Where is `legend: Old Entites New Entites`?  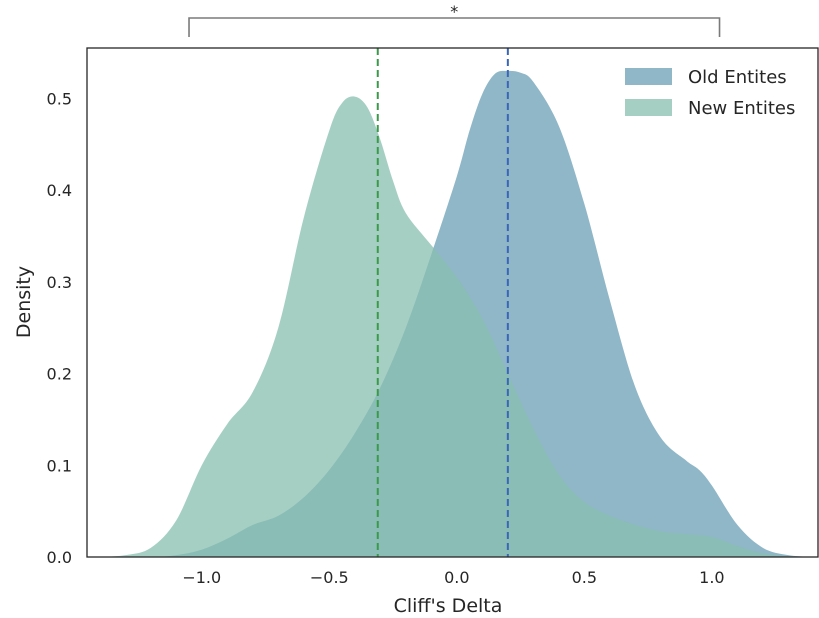 legend: Old Entites New Entites is located at coordinates (710, 93).